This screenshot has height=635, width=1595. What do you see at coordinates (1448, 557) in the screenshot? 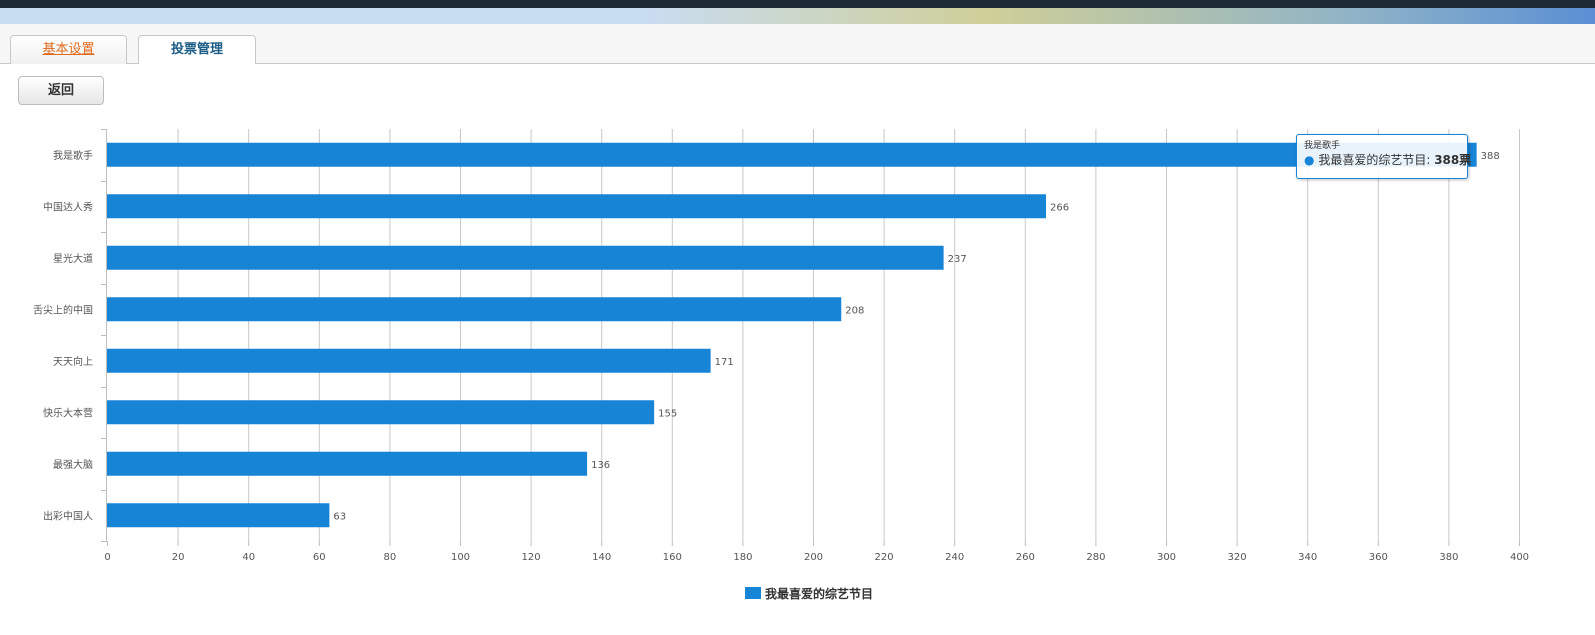
I see `x-tick-label: 380` at bounding box center [1448, 557].